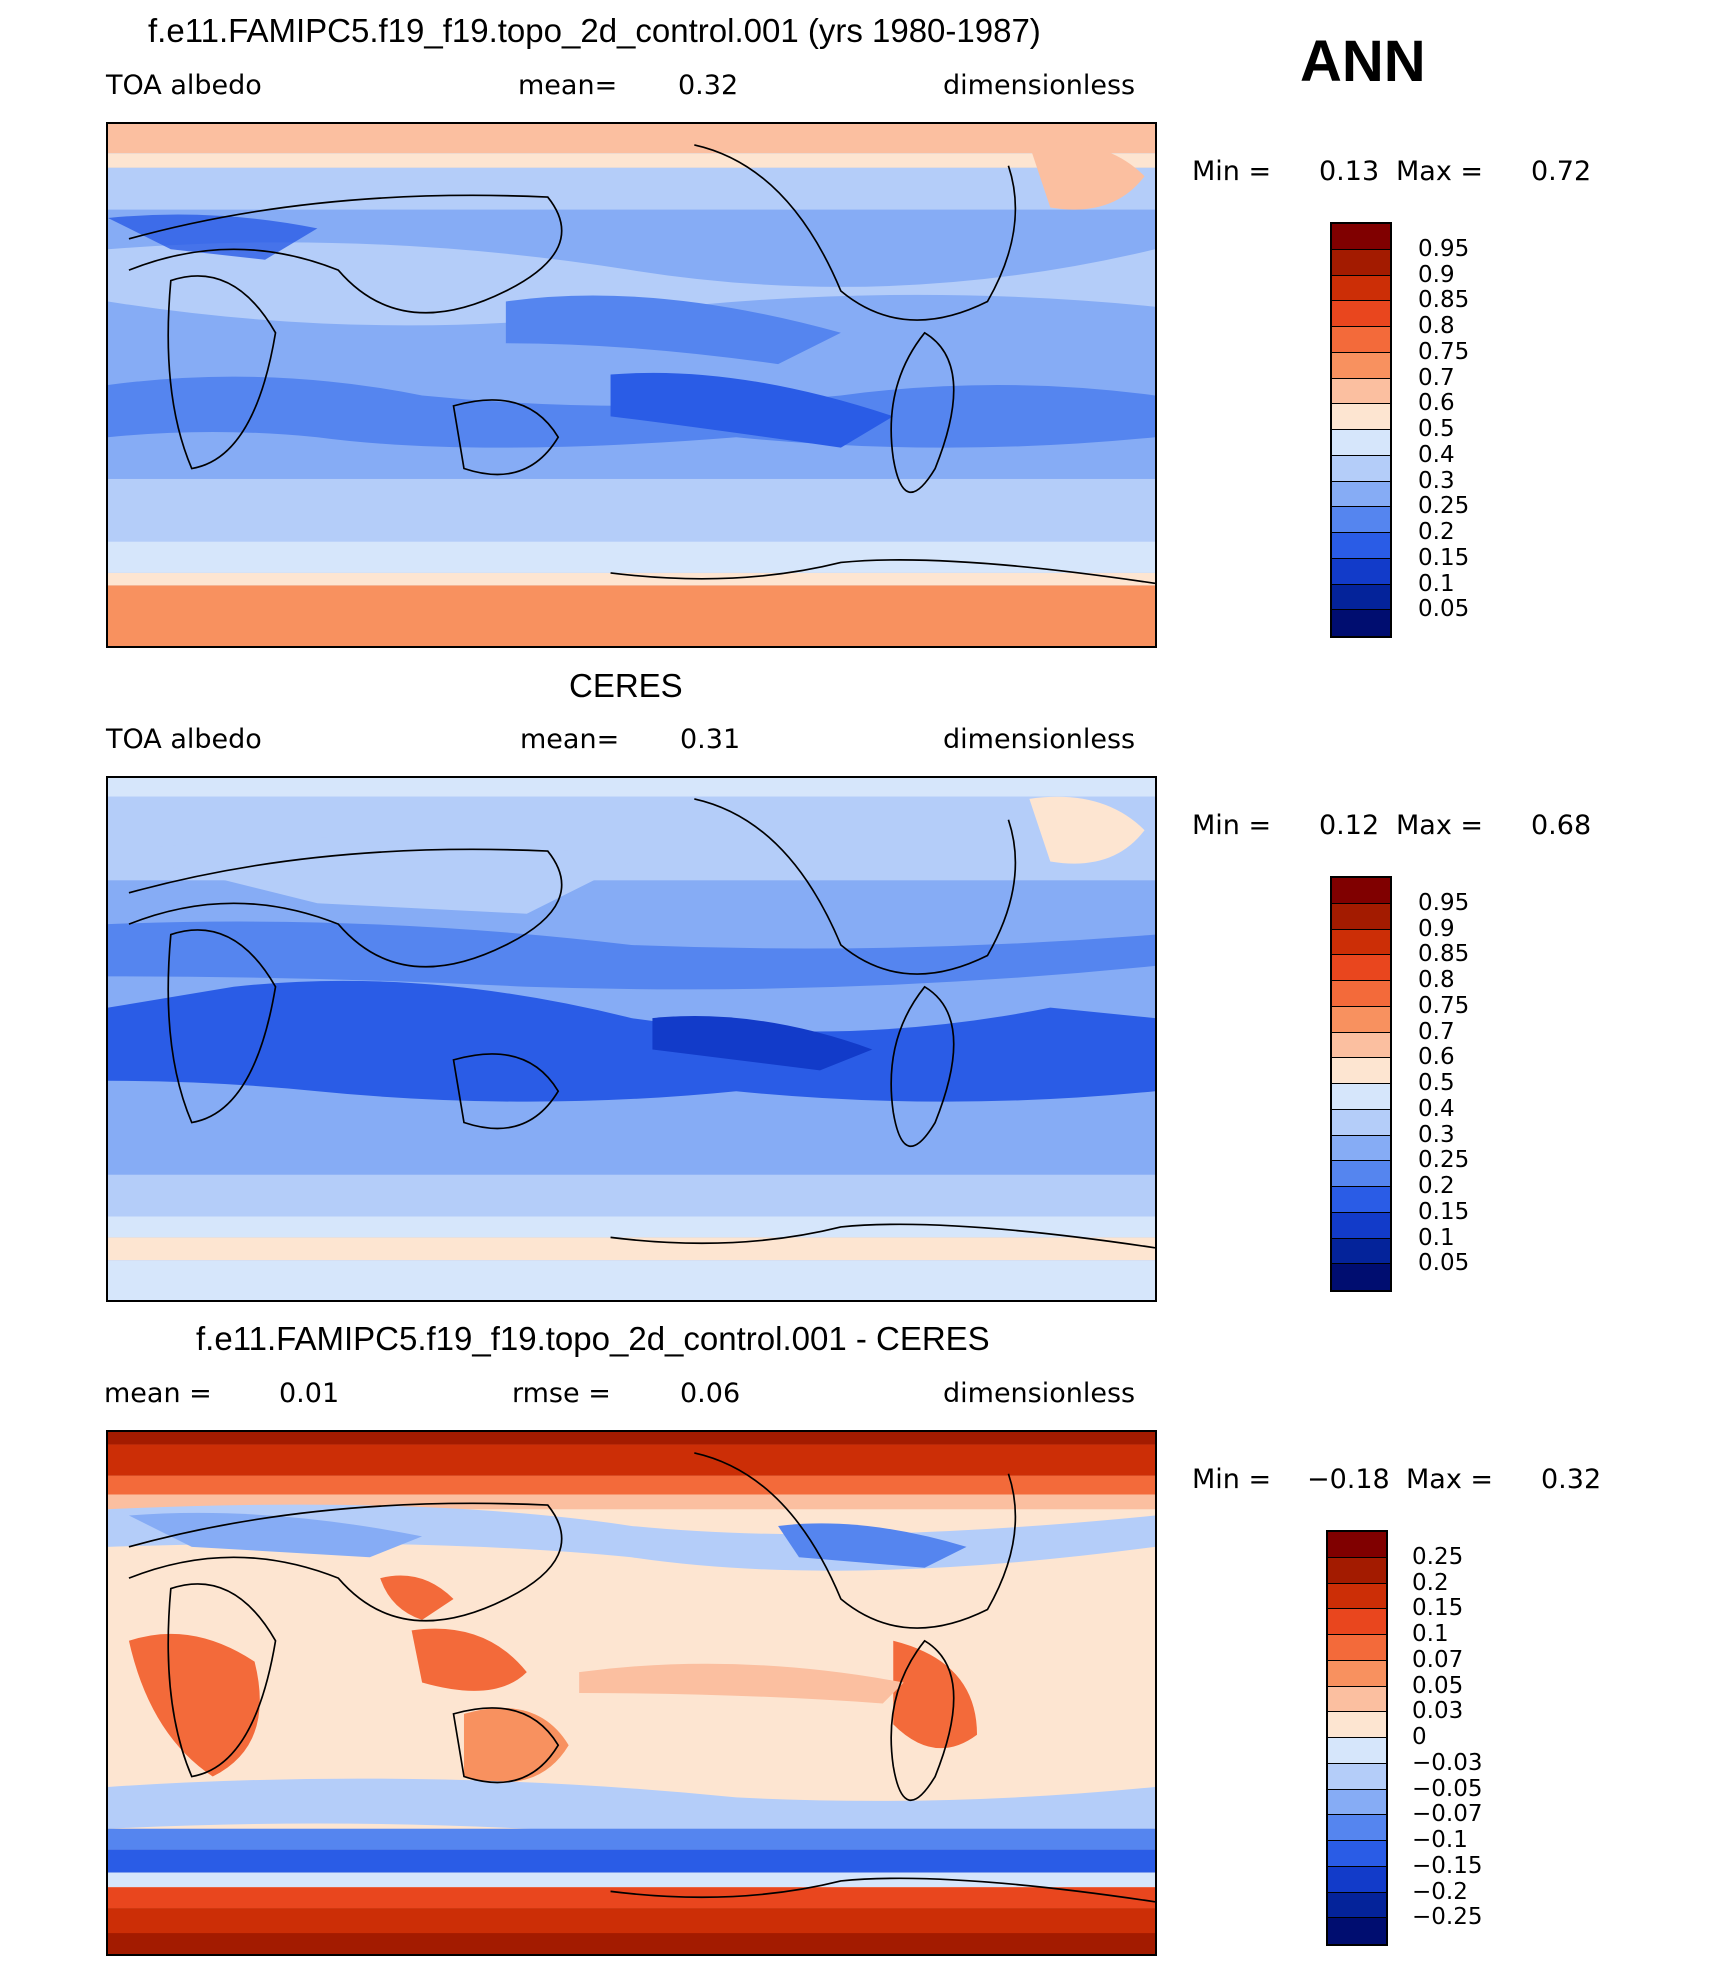  Describe the element at coordinates (1561, 825) in the screenshot. I see `panel2-max-value: 0.68` at that location.